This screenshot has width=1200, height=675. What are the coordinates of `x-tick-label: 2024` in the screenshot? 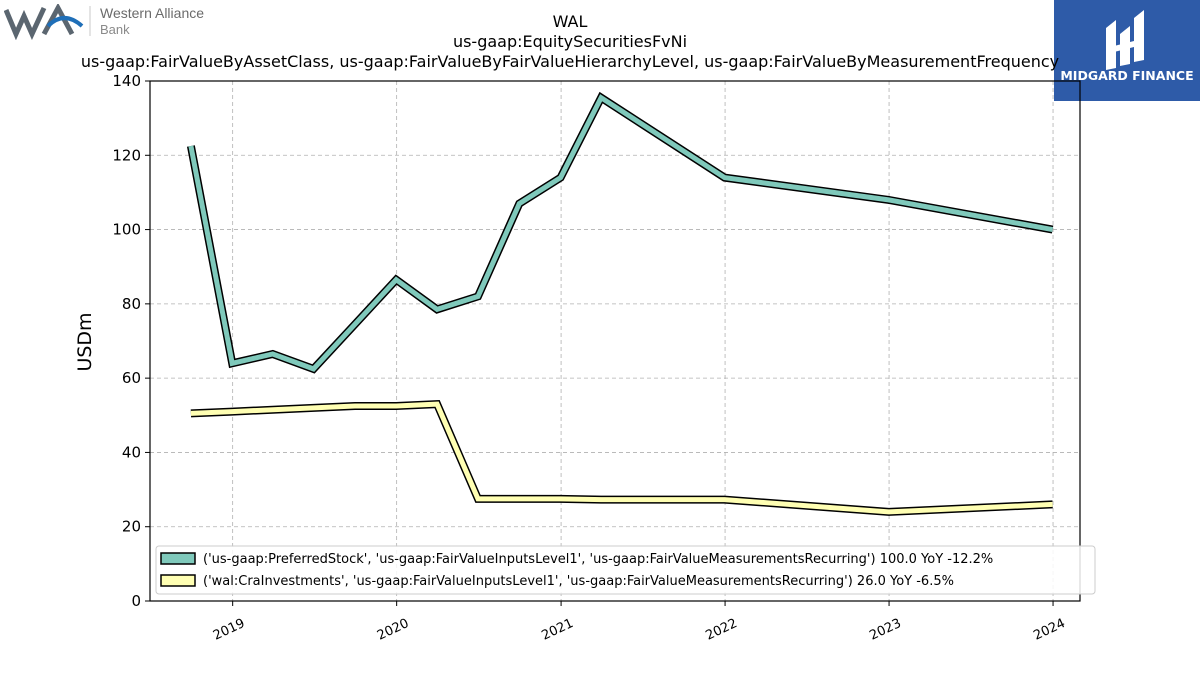 It's located at (1049, 630).